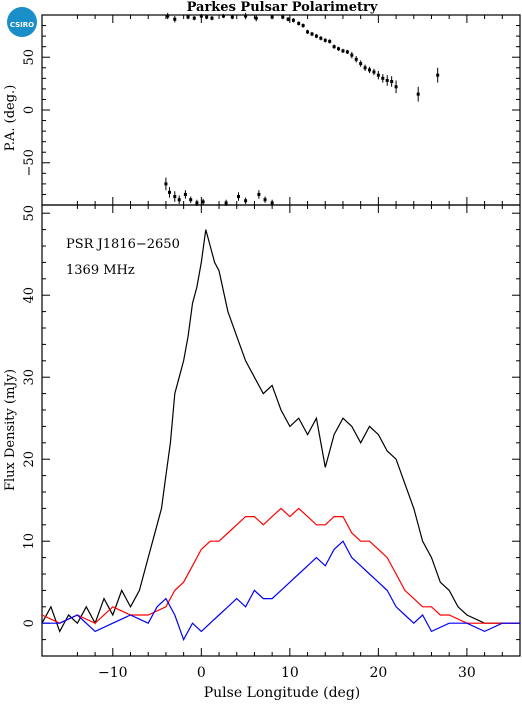 This screenshot has width=522, height=710. What do you see at coordinates (282, 693) in the screenshot?
I see `x-axis-label: Pulse Longitude (deg)` at bounding box center [282, 693].